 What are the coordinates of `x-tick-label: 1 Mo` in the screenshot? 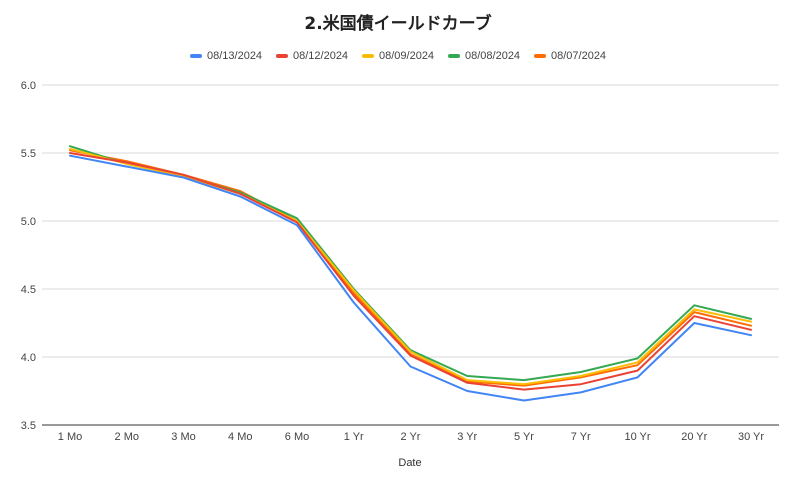 It's located at (70, 437).